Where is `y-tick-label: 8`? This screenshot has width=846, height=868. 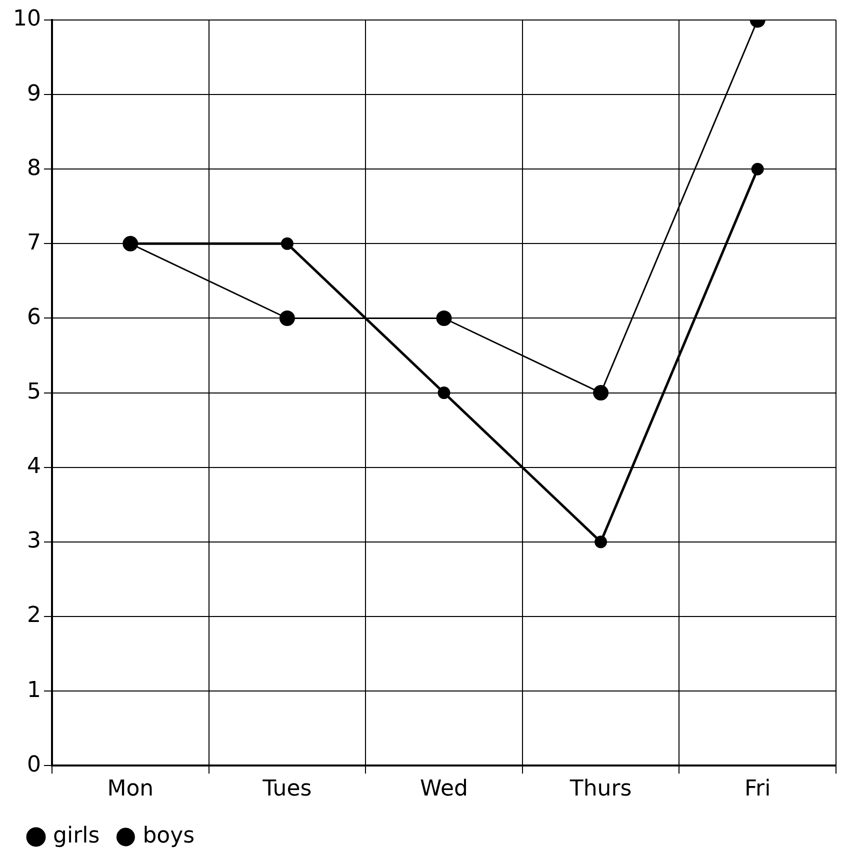 y-tick-label: 8 is located at coordinates (33, 168).